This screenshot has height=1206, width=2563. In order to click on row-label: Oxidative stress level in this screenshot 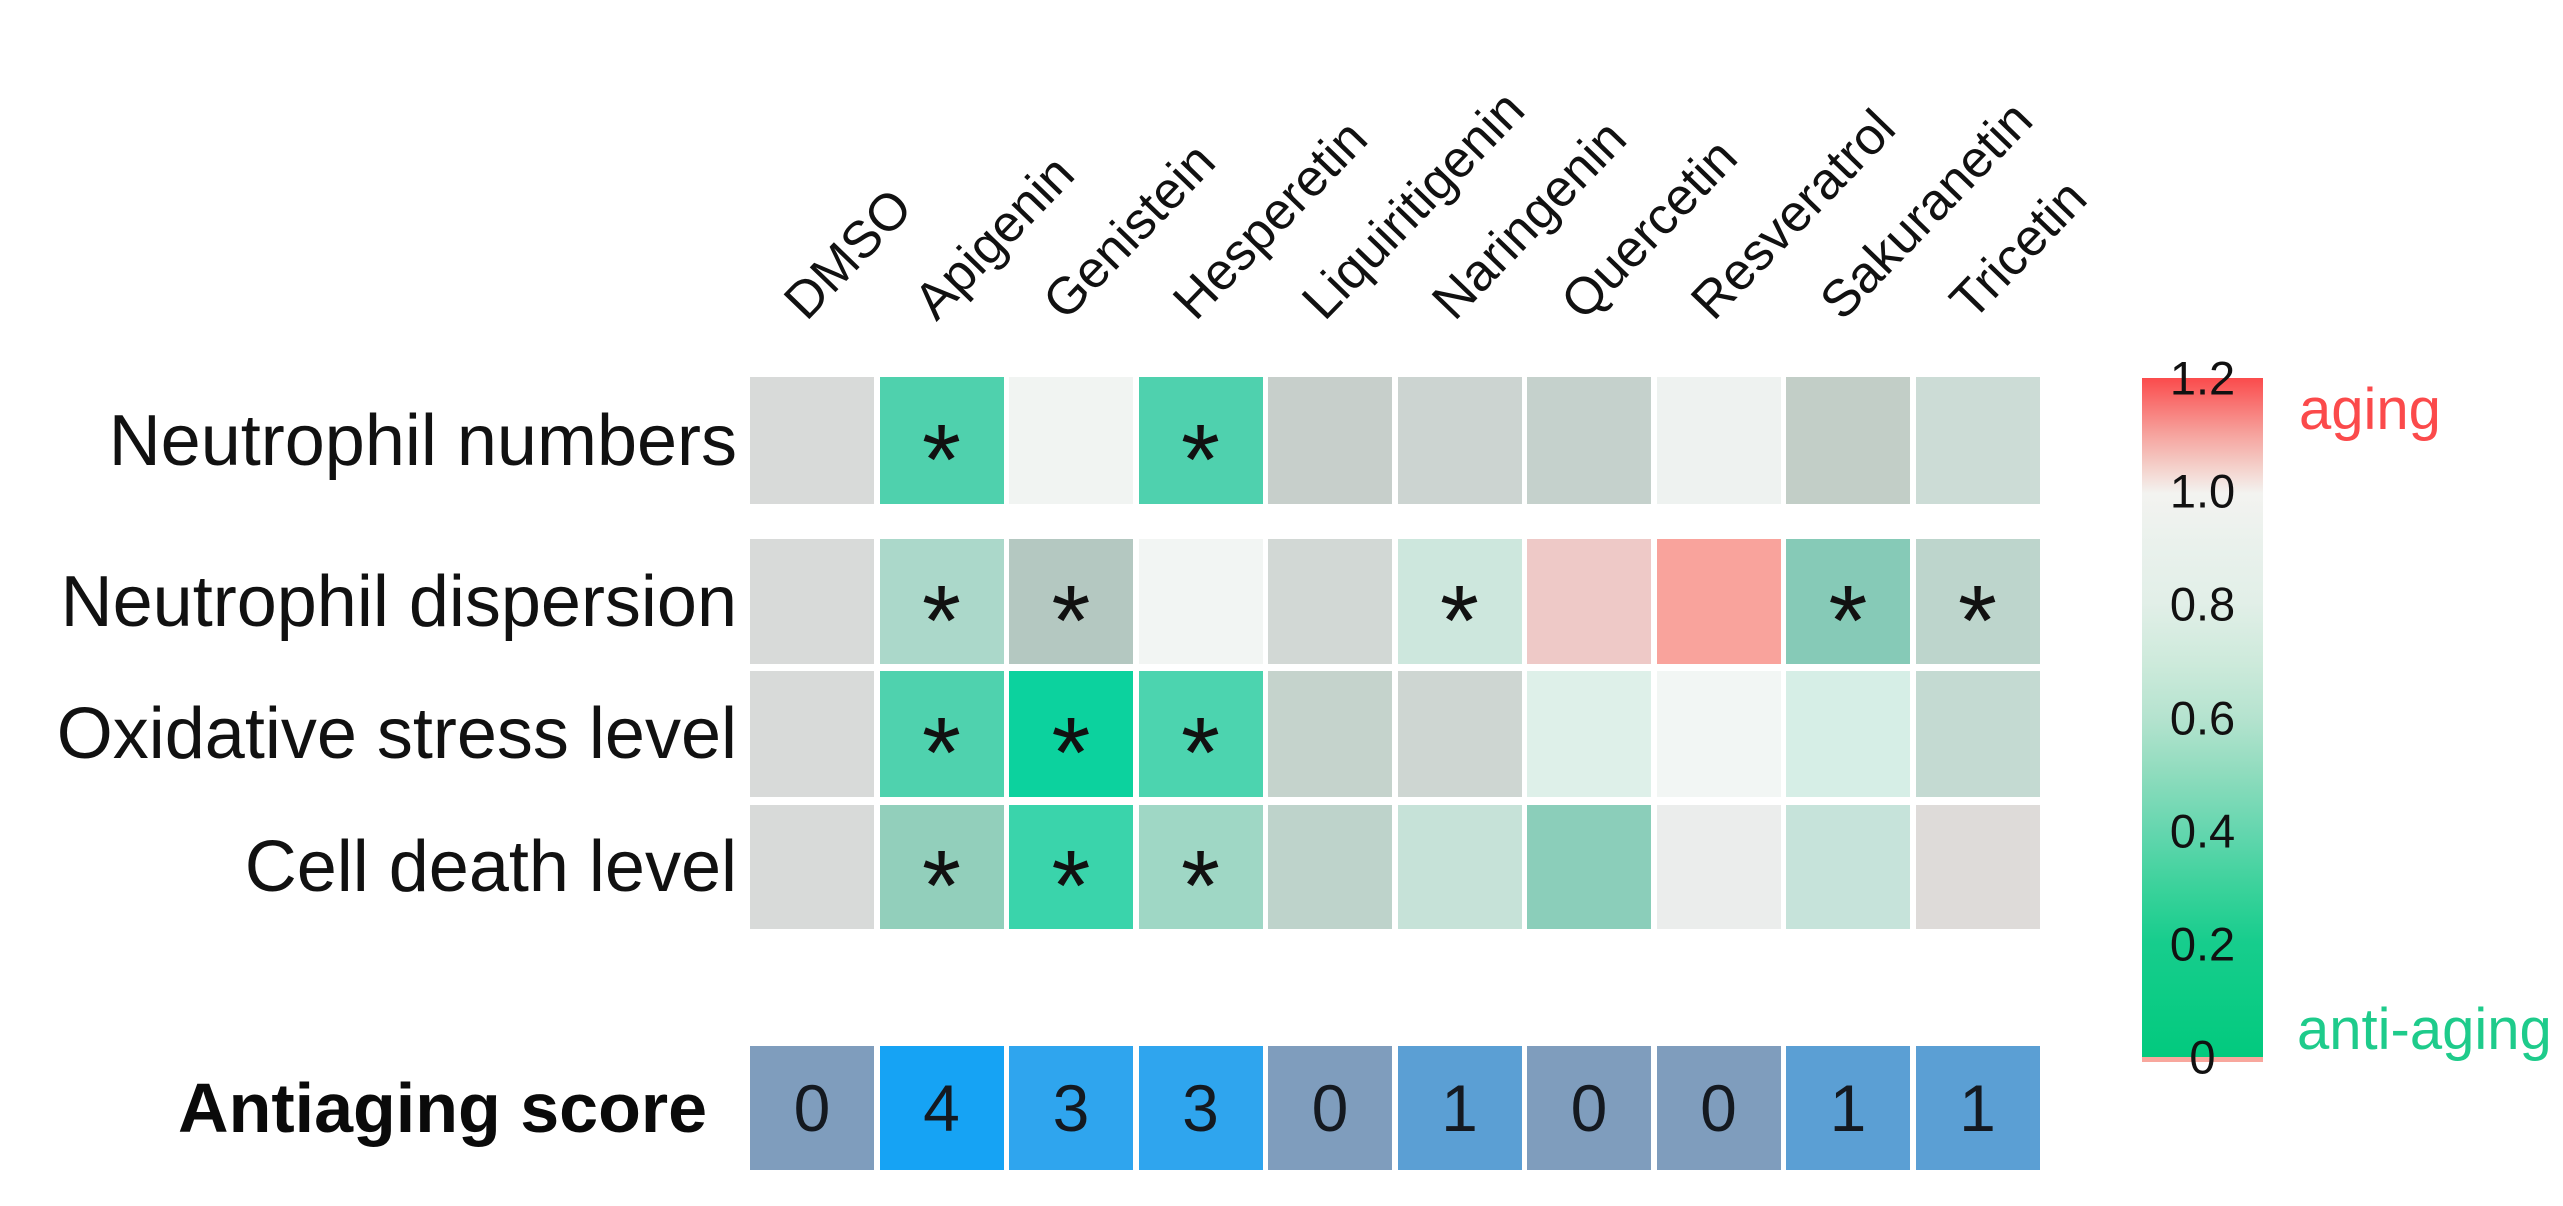, I will do `click(396, 734)`.